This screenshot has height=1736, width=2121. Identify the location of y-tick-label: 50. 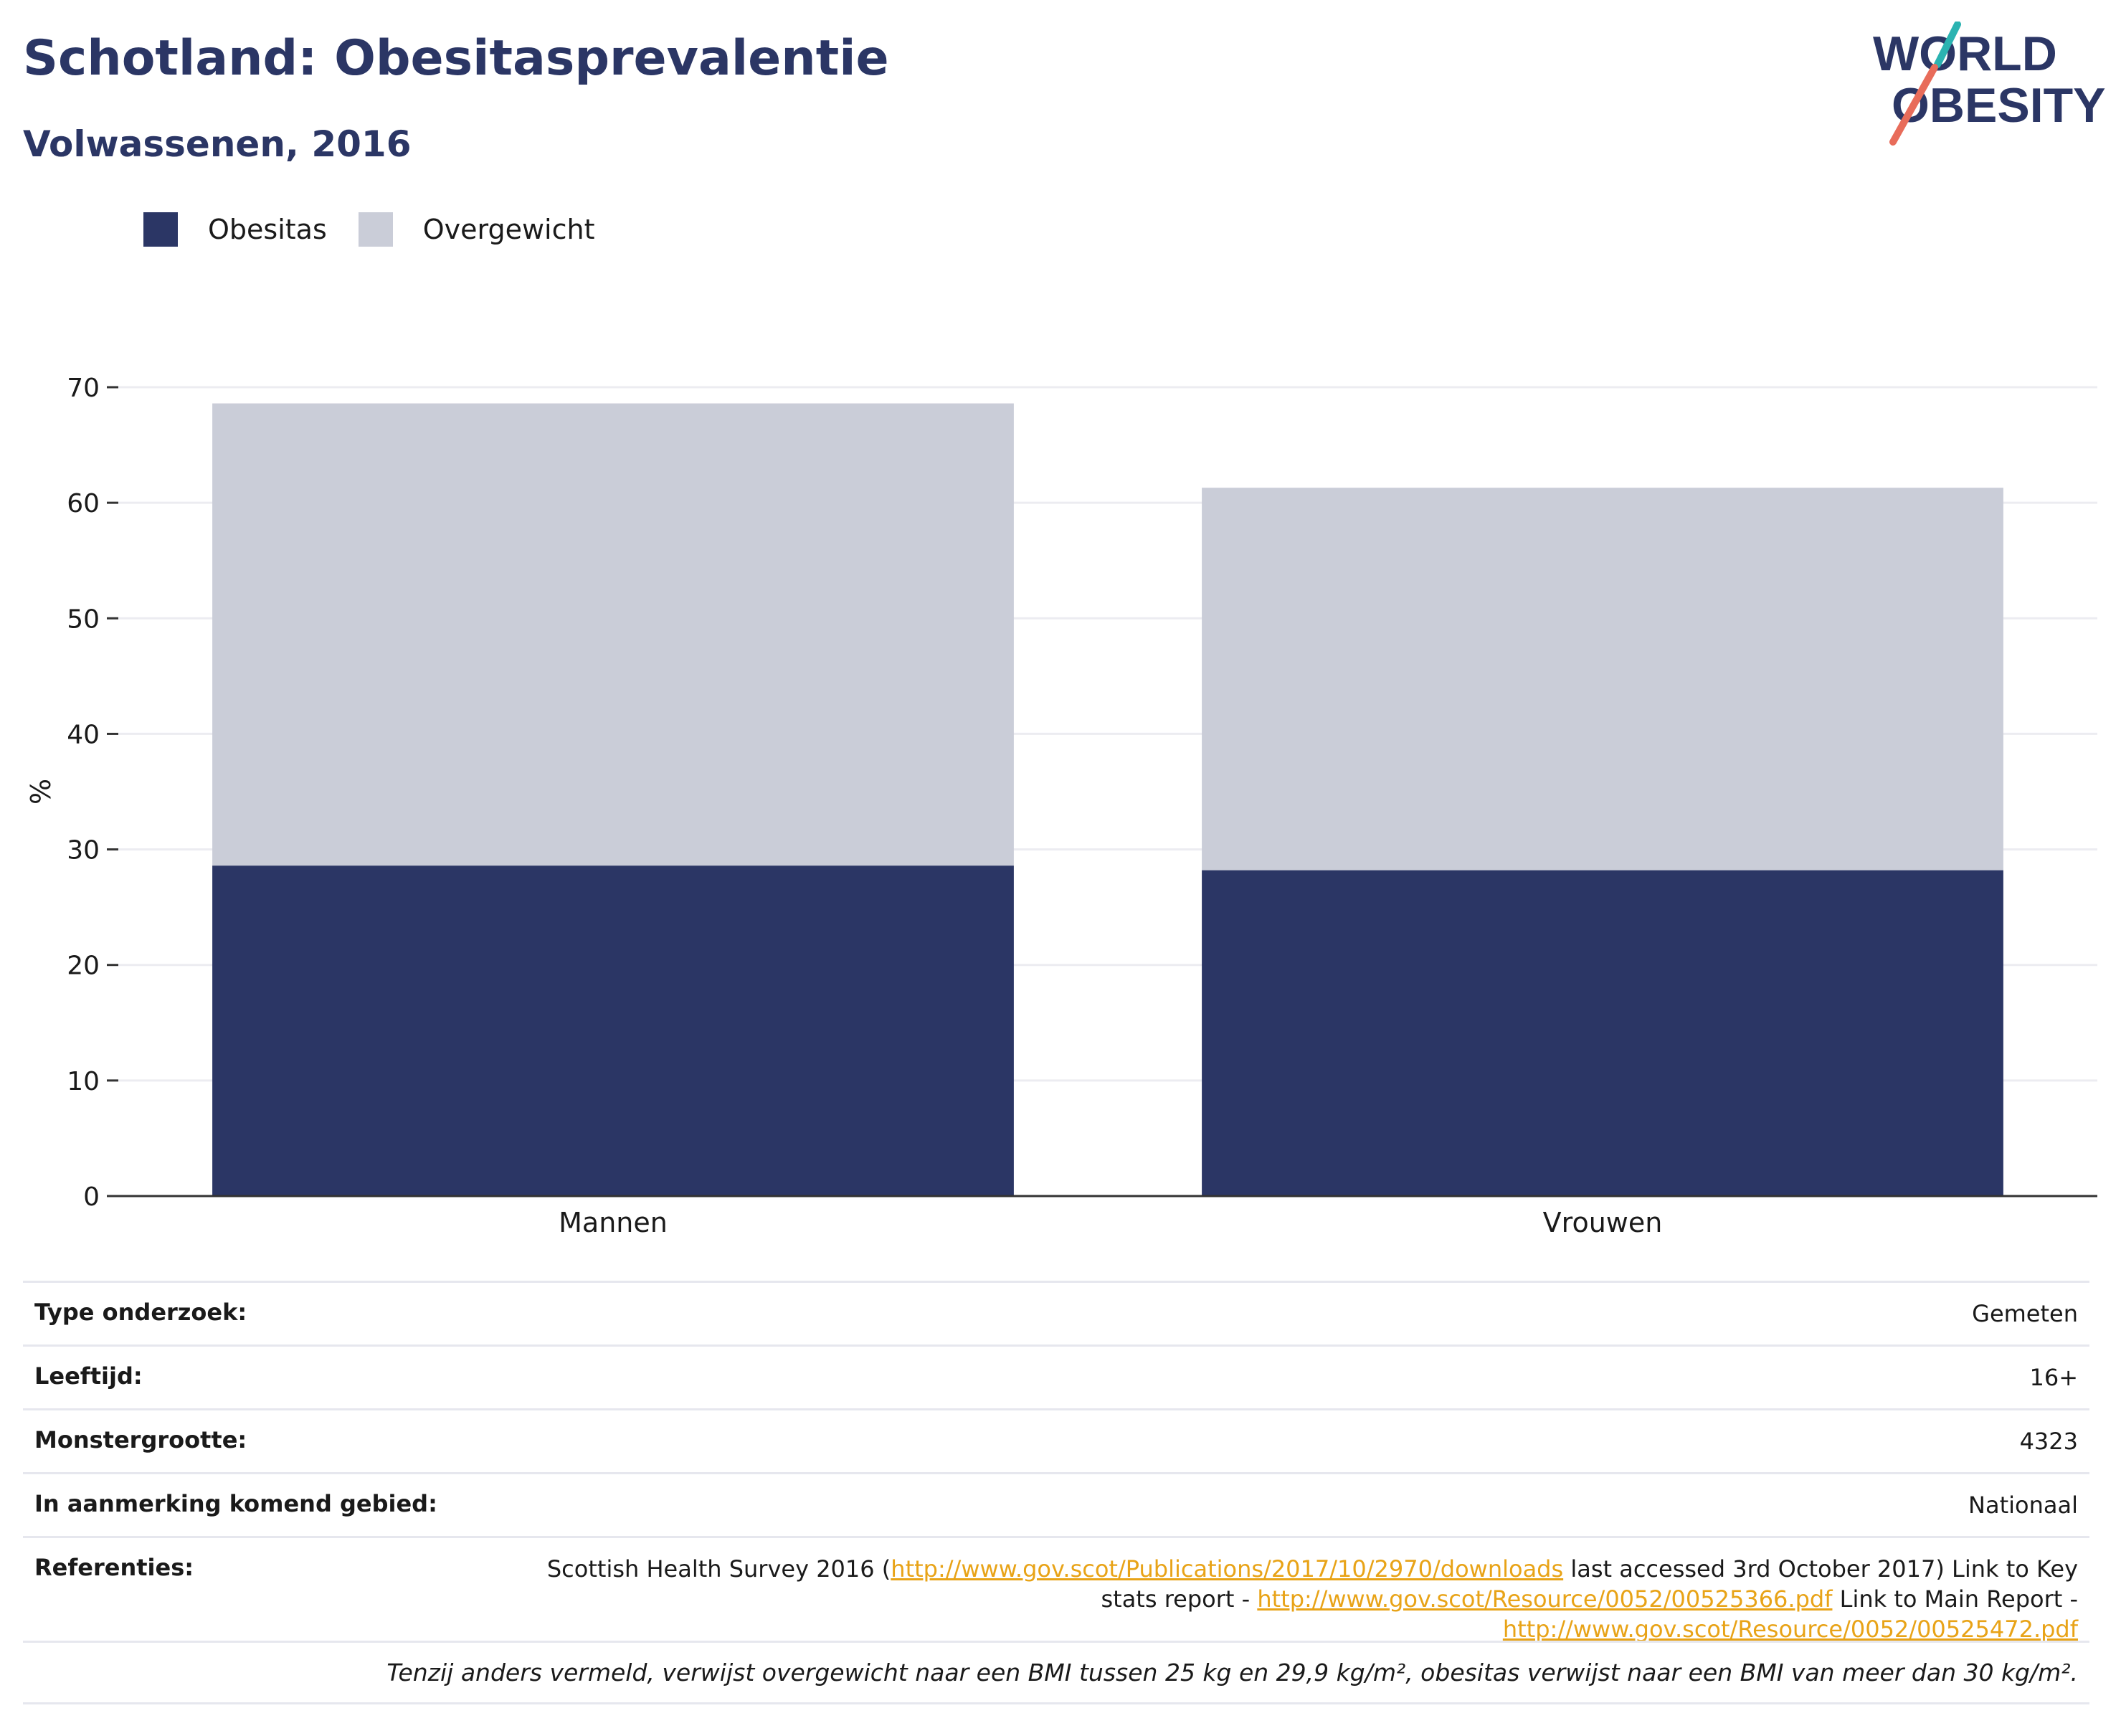
(83, 619).